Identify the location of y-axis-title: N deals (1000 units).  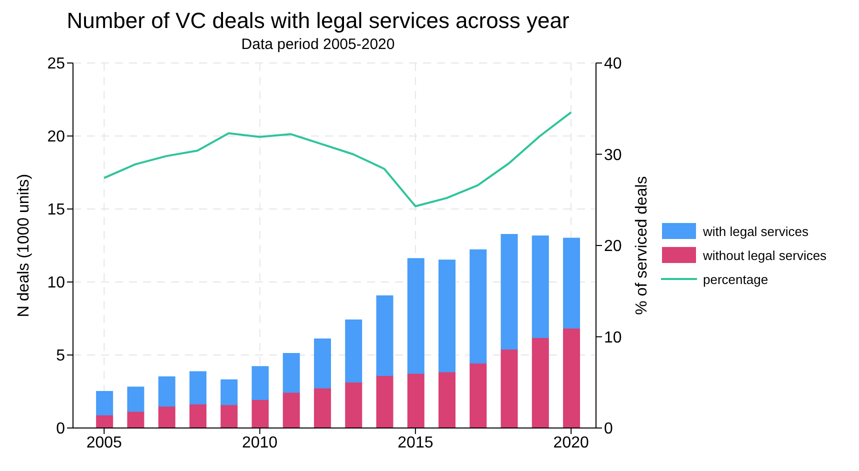
(24, 246).